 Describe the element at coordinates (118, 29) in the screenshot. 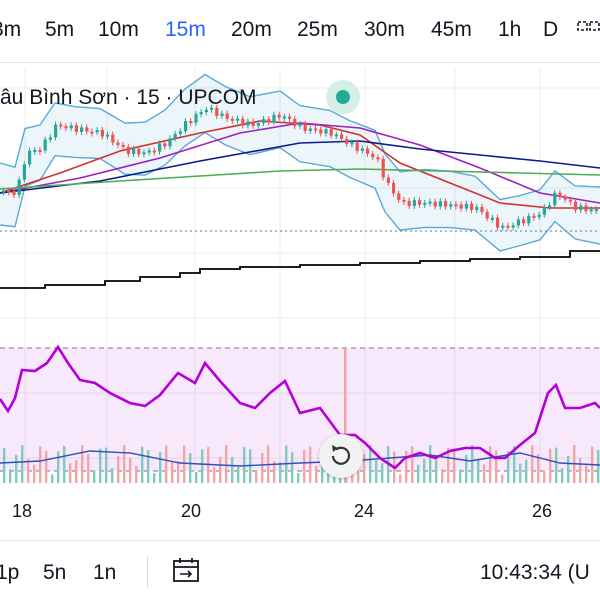

I see `timeframe-10m: 10m` at that location.